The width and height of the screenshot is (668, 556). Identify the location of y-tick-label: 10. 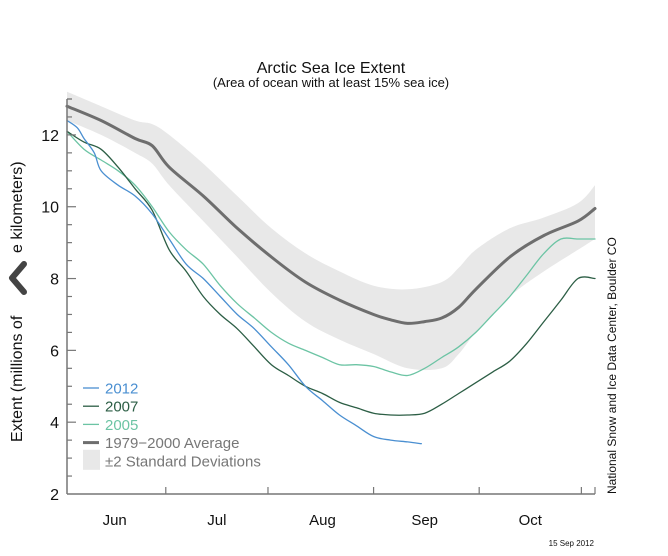
(50, 208).